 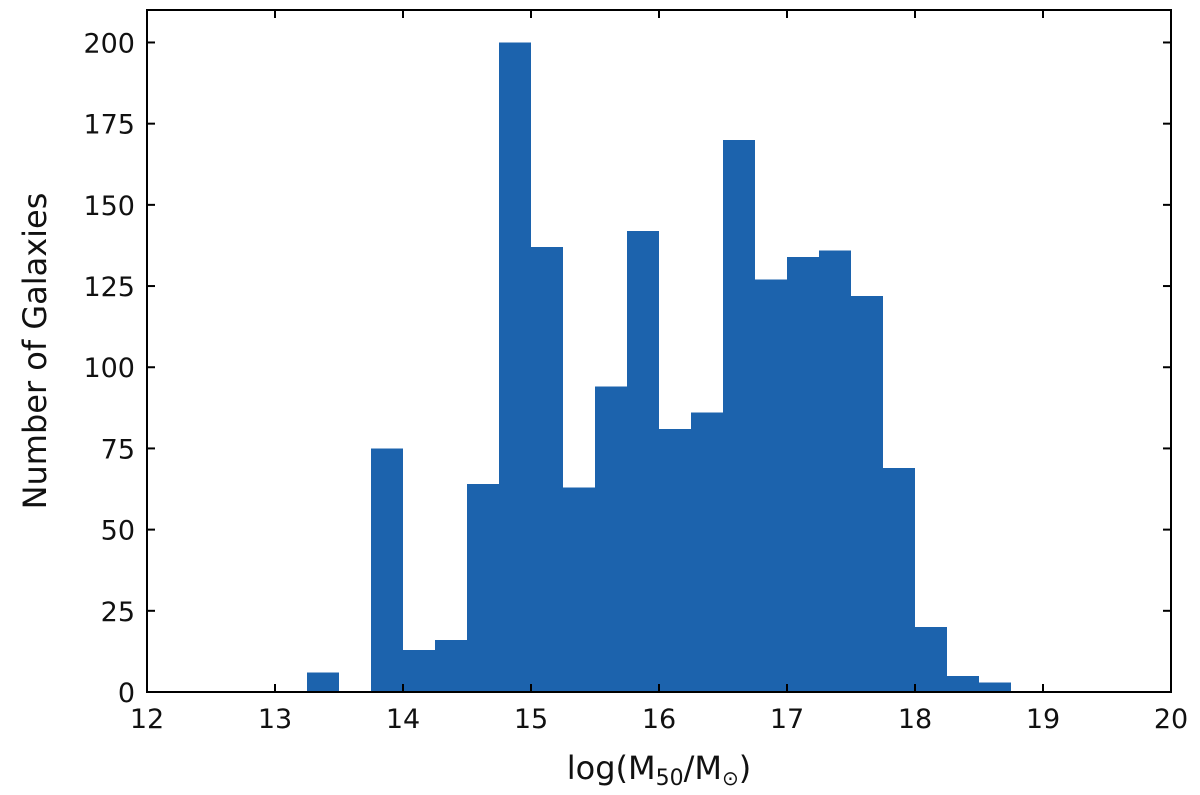 I want to click on x-tick-label: 17, so click(x=787, y=719).